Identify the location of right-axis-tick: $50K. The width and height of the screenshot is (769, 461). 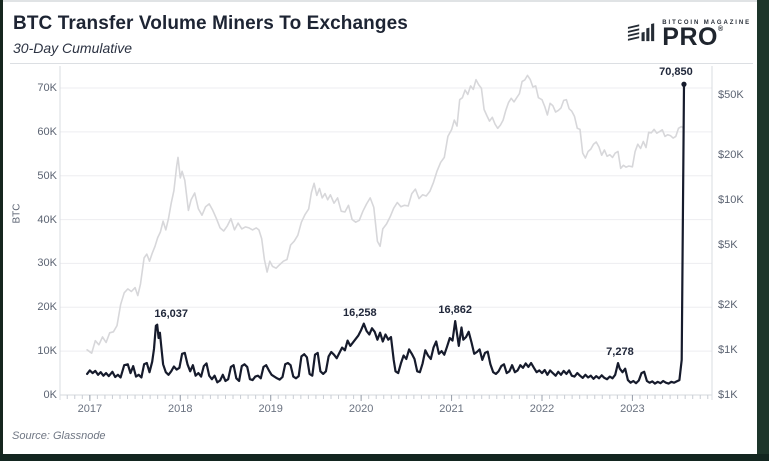
(731, 95).